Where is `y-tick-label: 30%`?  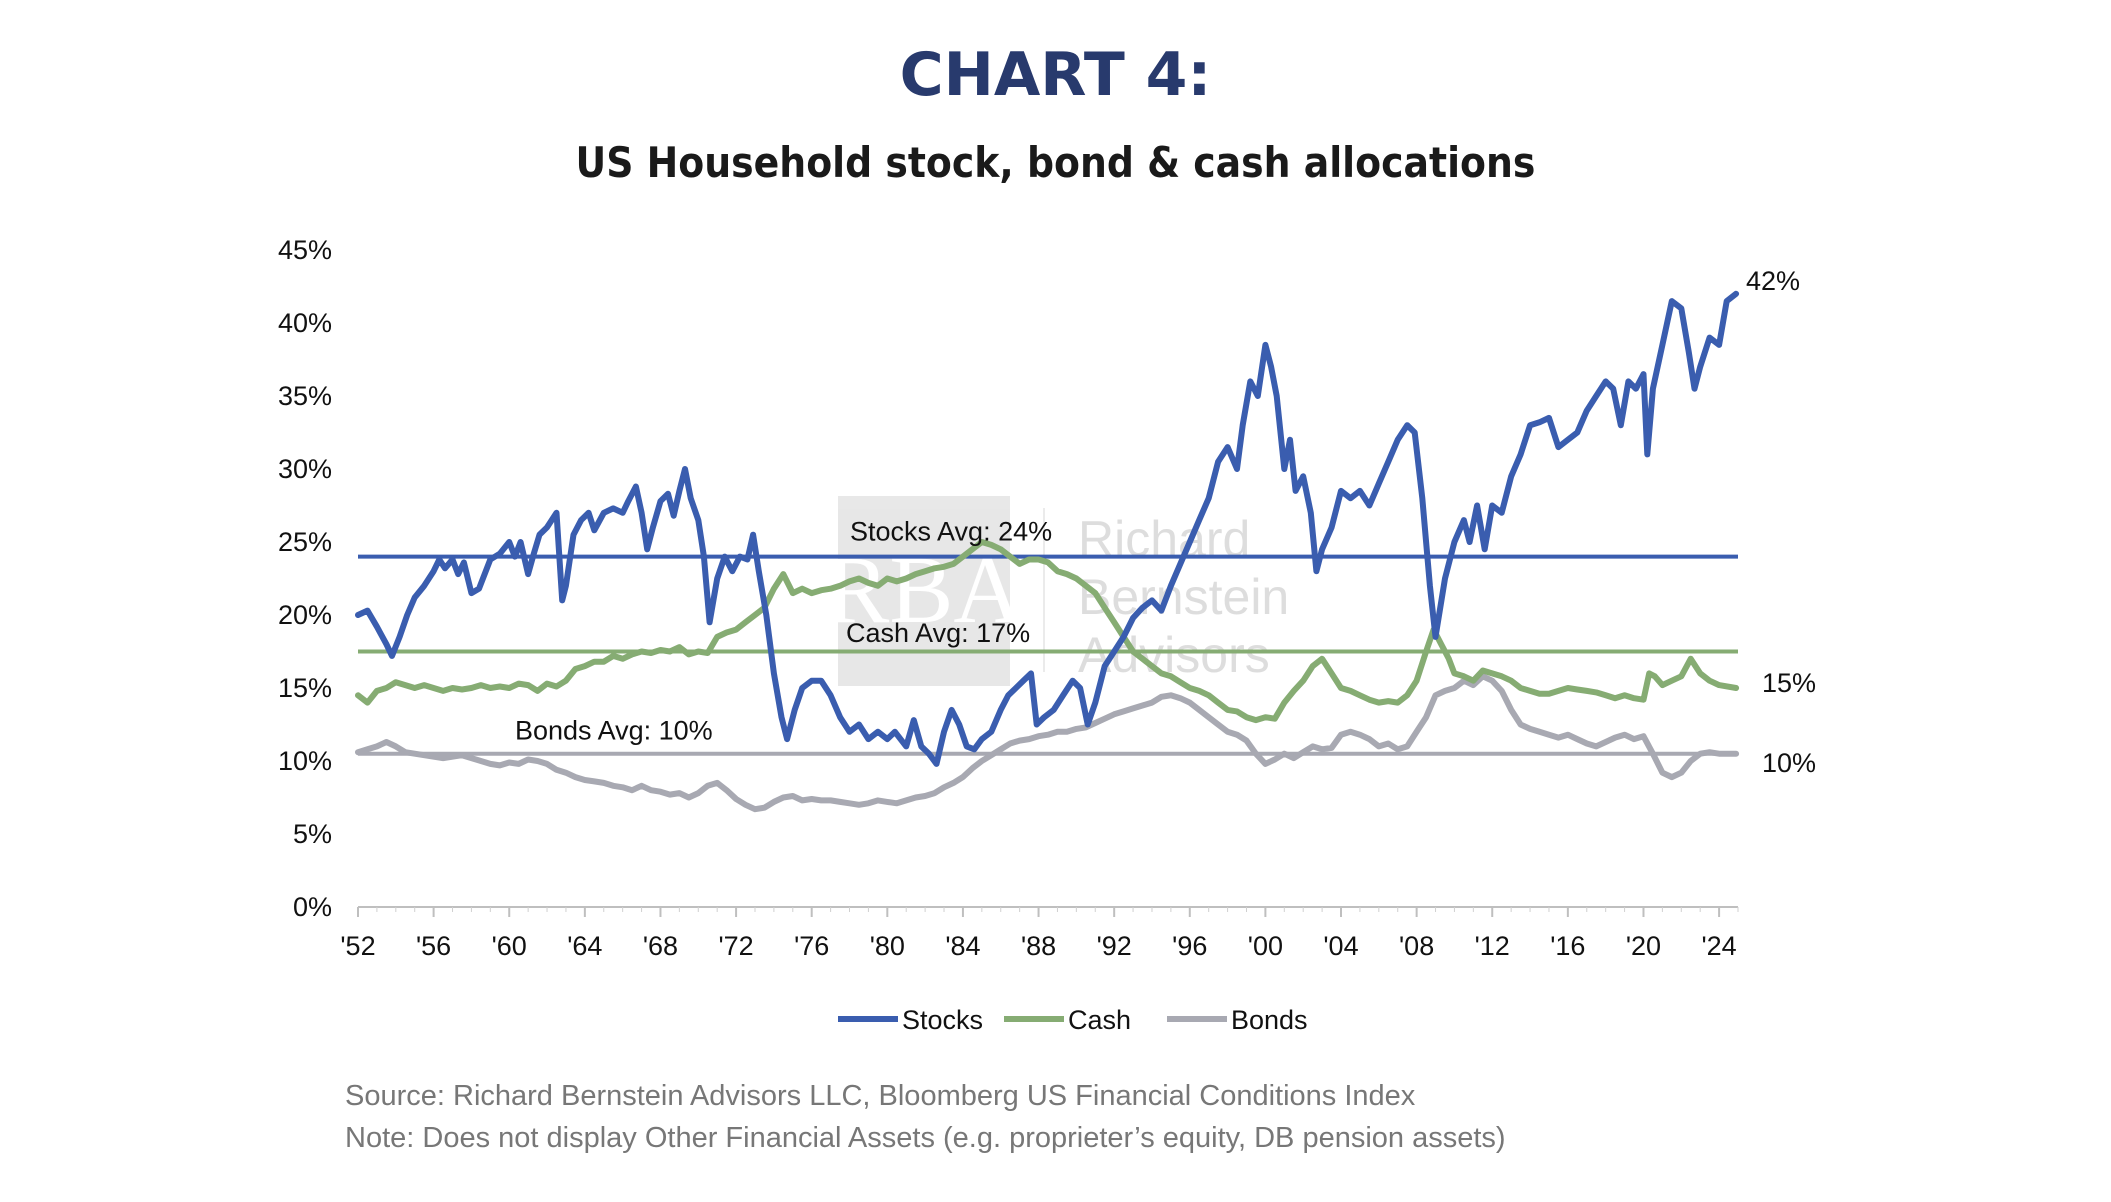
y-tick-label: 30% is located at coordinates (305, 469).